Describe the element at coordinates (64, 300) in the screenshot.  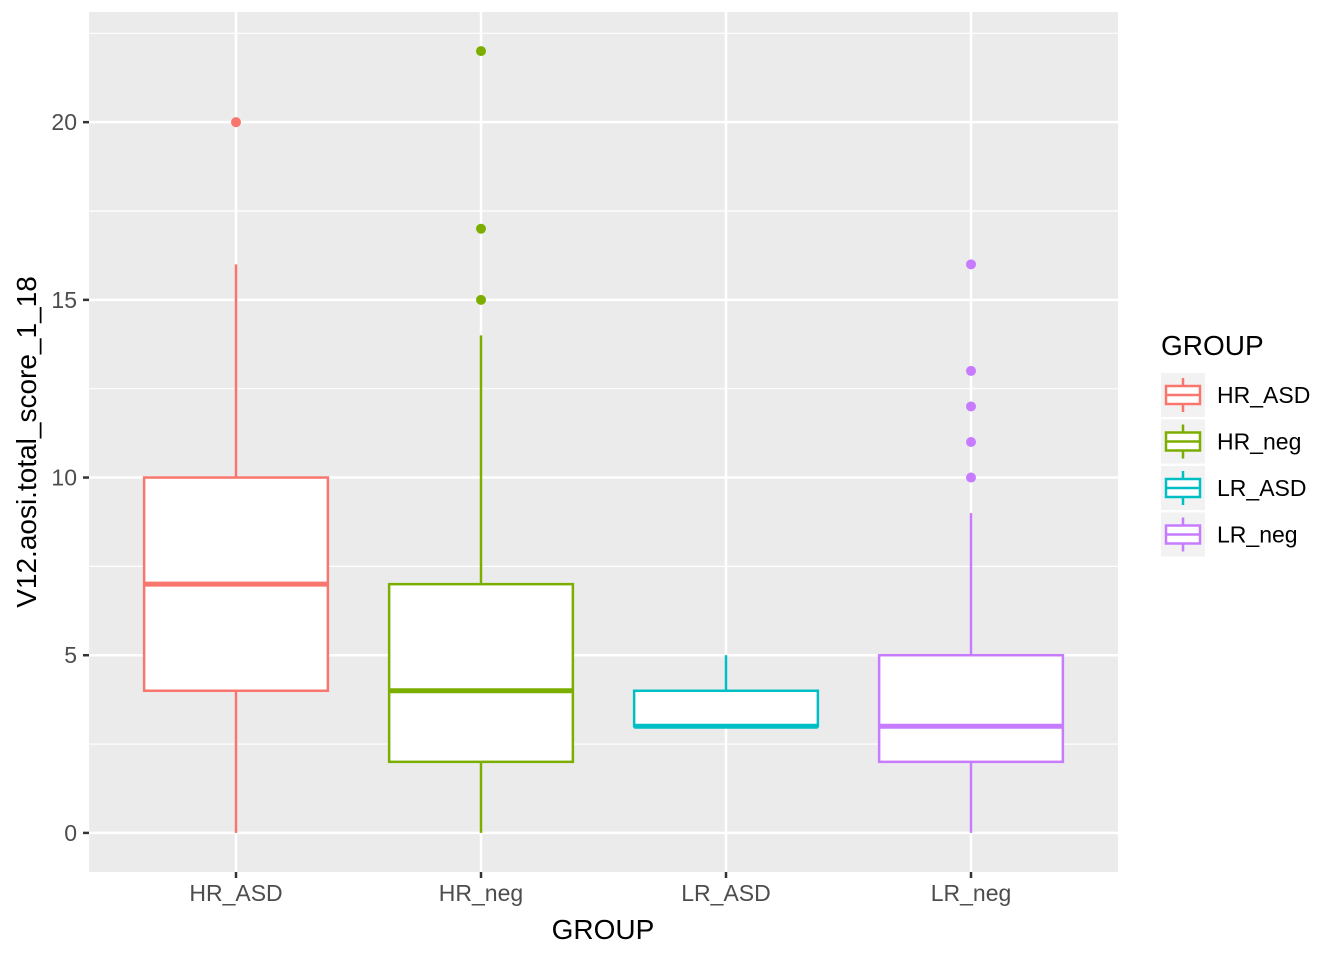
I see `y-tick-label: 15` at that location.